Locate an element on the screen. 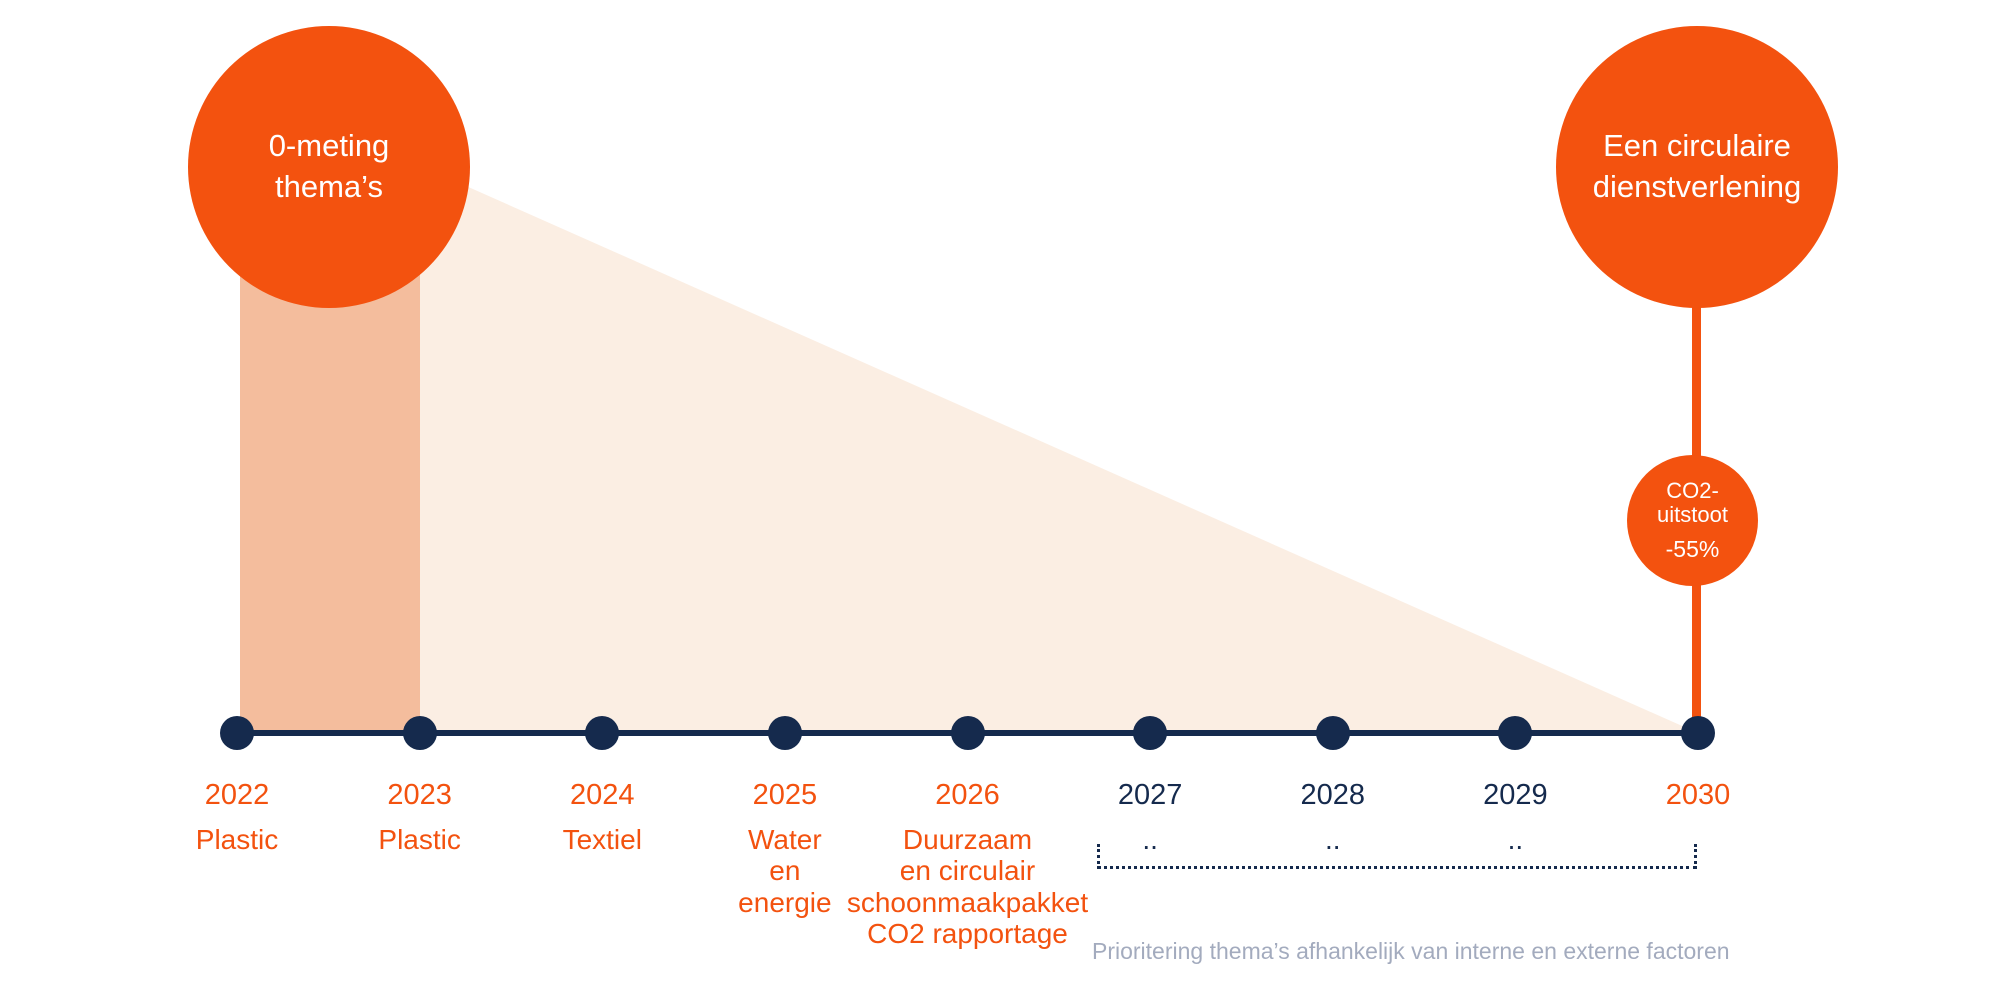  timeline-dot-2024 is located at coordinates (602, 733).